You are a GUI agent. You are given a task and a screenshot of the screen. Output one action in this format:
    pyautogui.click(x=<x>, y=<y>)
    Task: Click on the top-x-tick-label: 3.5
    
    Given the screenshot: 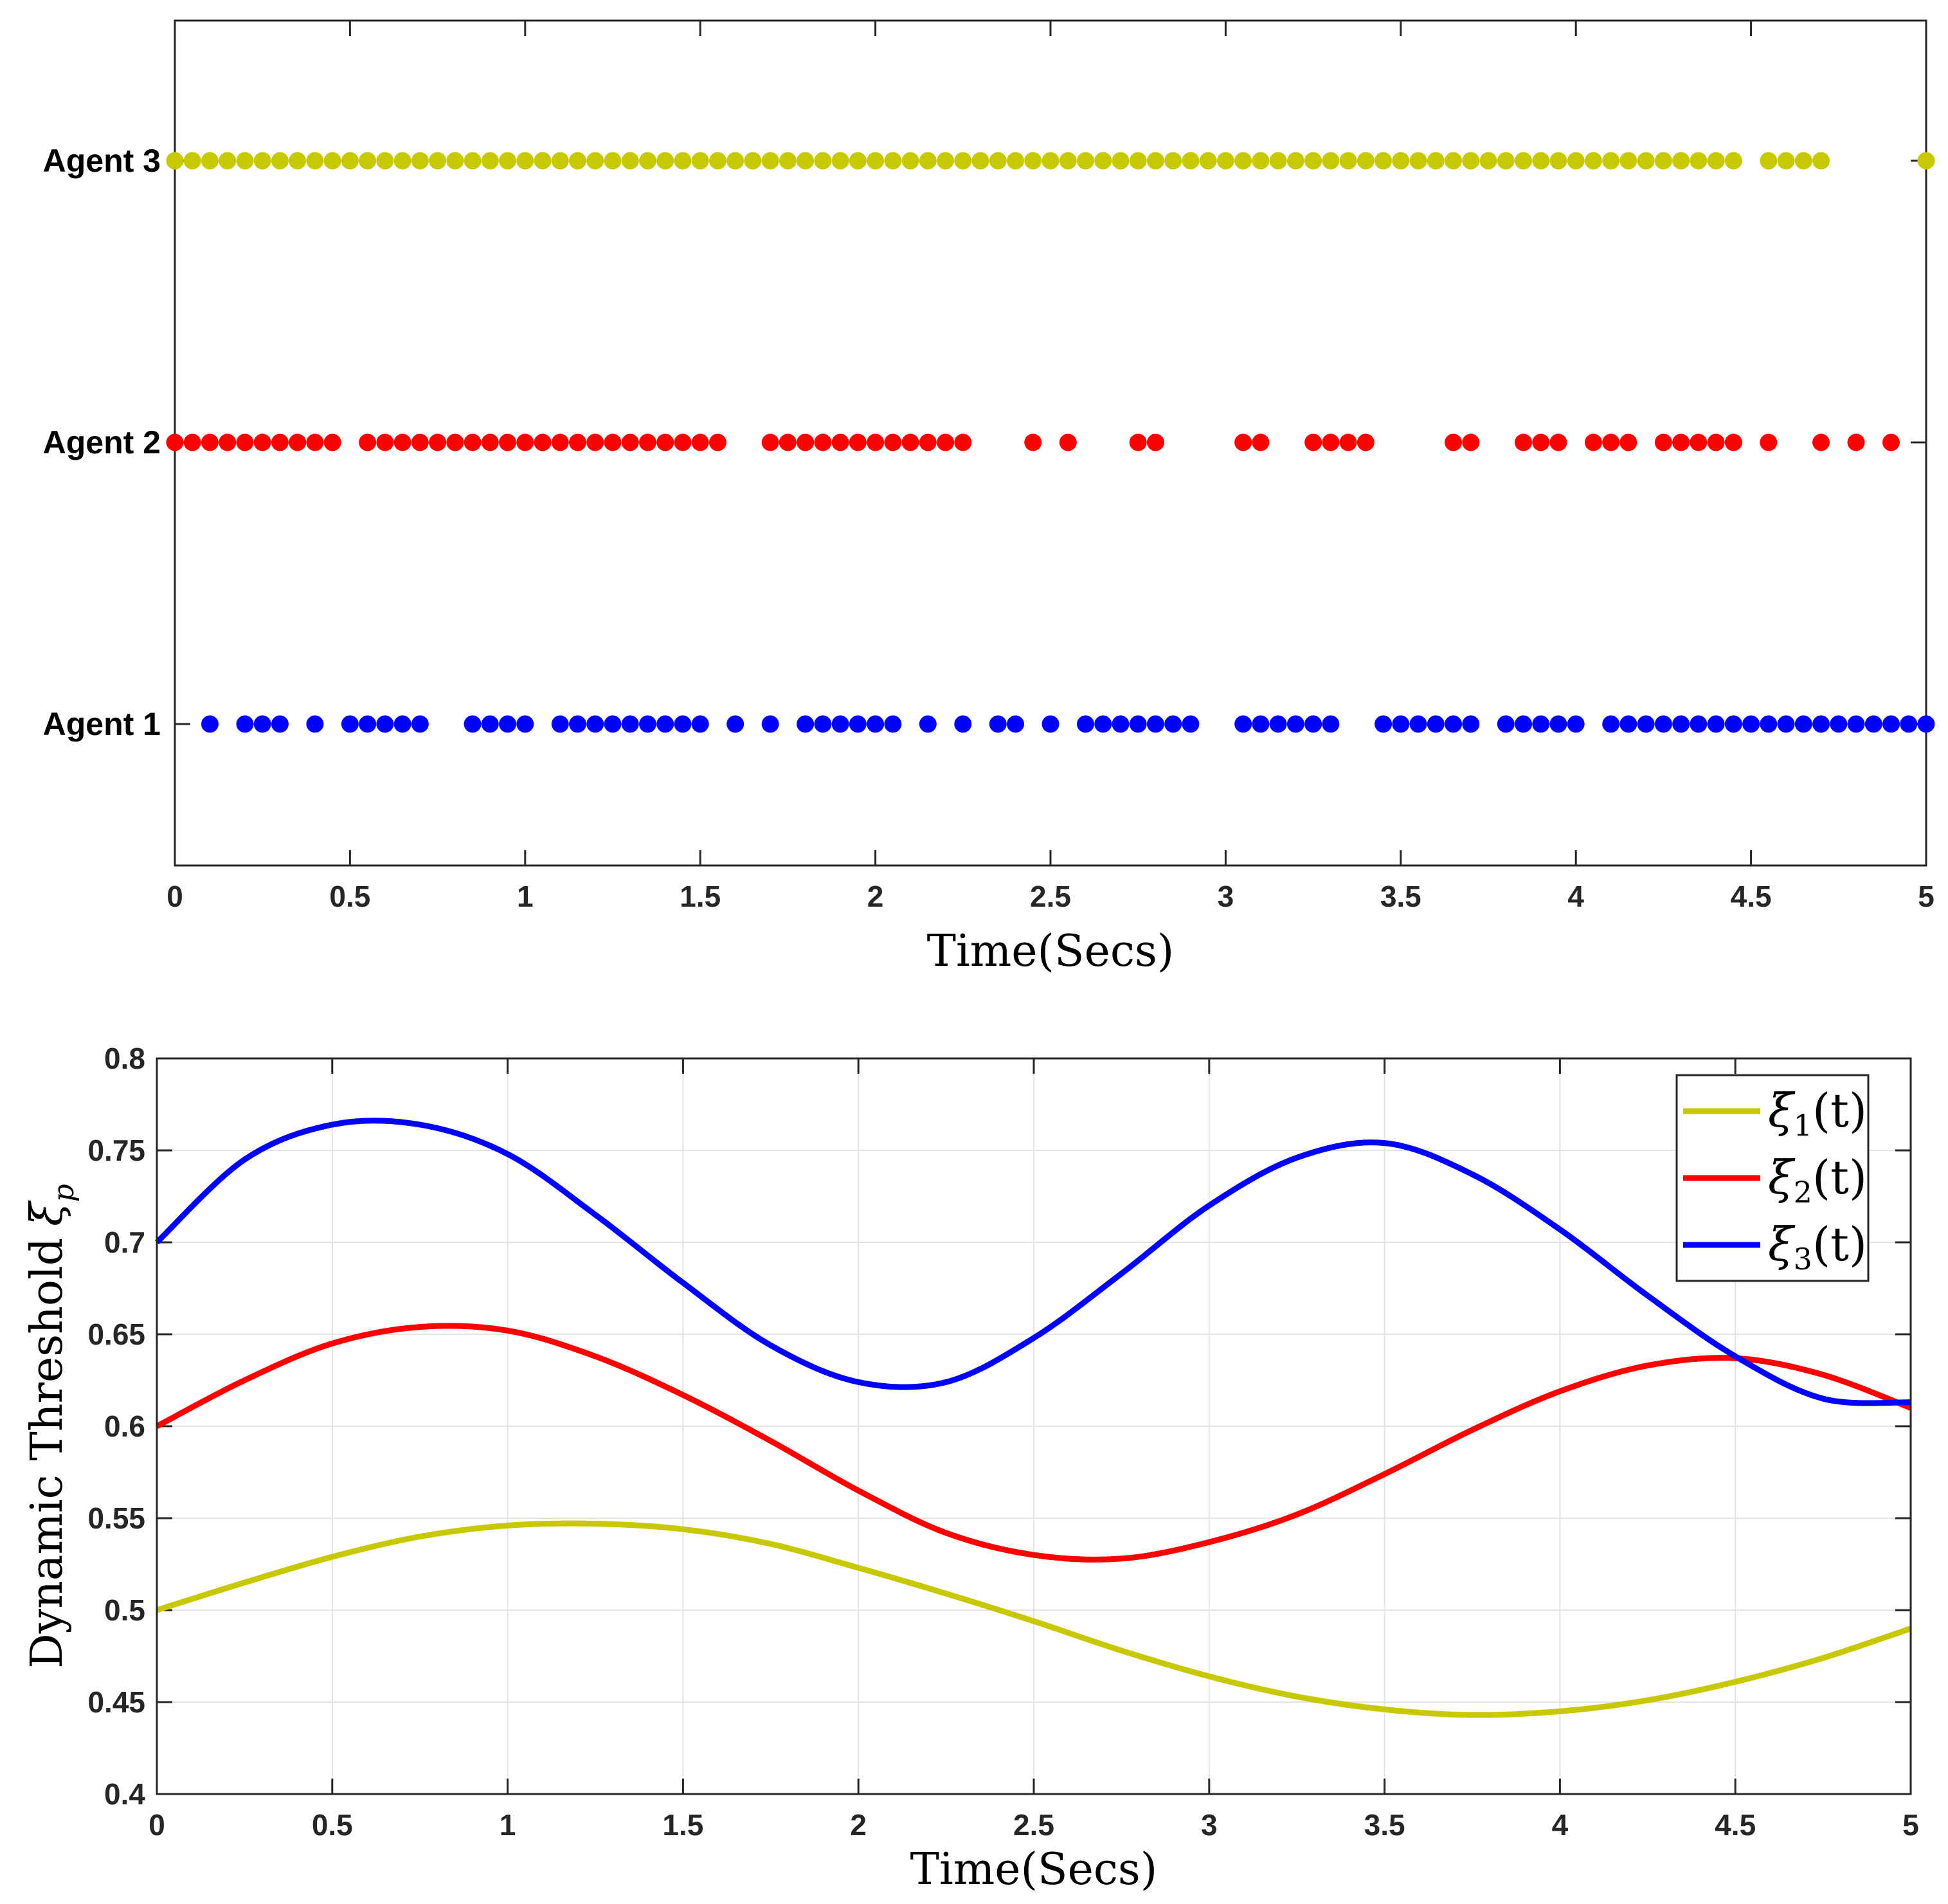 What is the action you would take?
    pyautogui.click(x=1401, y=897)
    